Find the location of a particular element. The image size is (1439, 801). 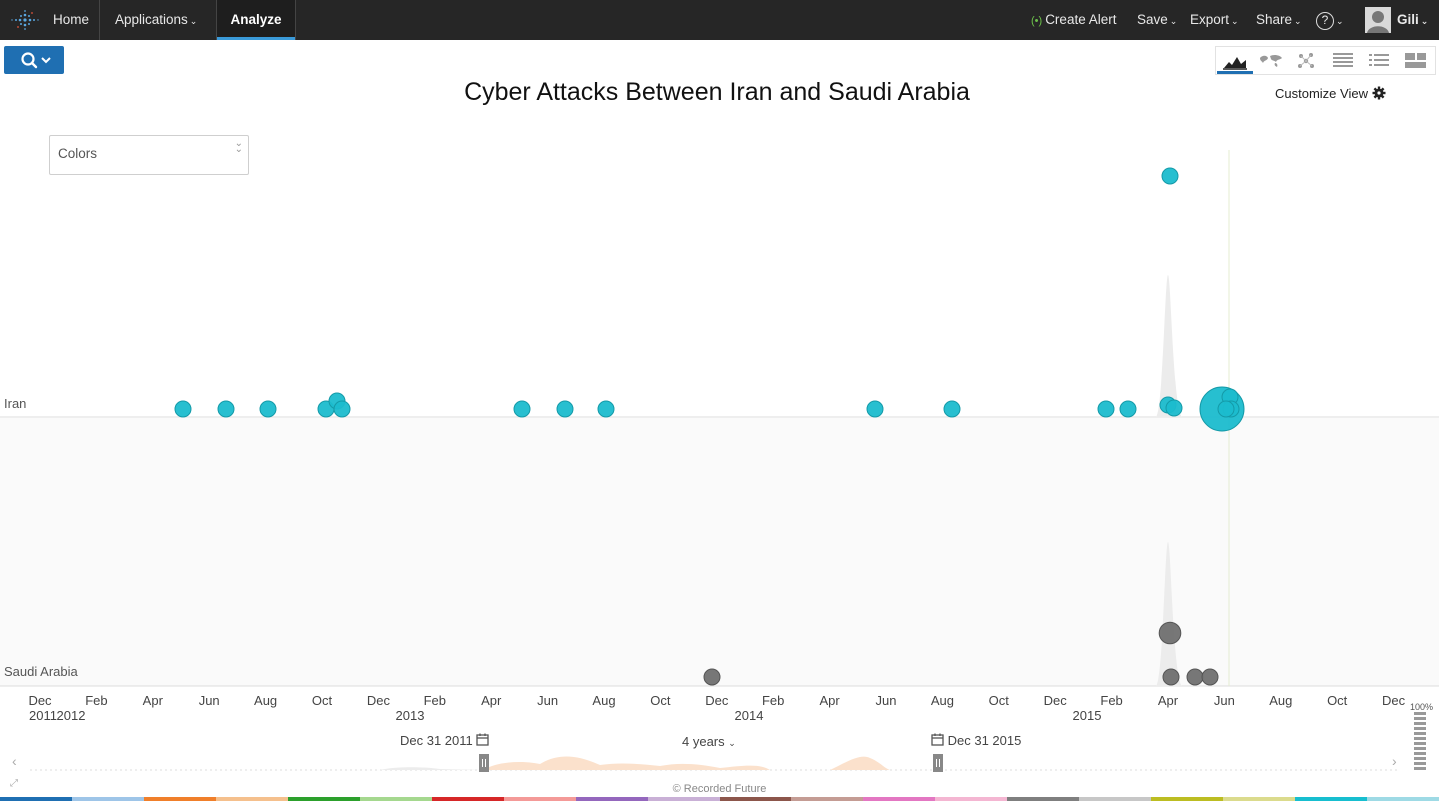

zoom-level: 100% is located at coordinates (1422, 707).